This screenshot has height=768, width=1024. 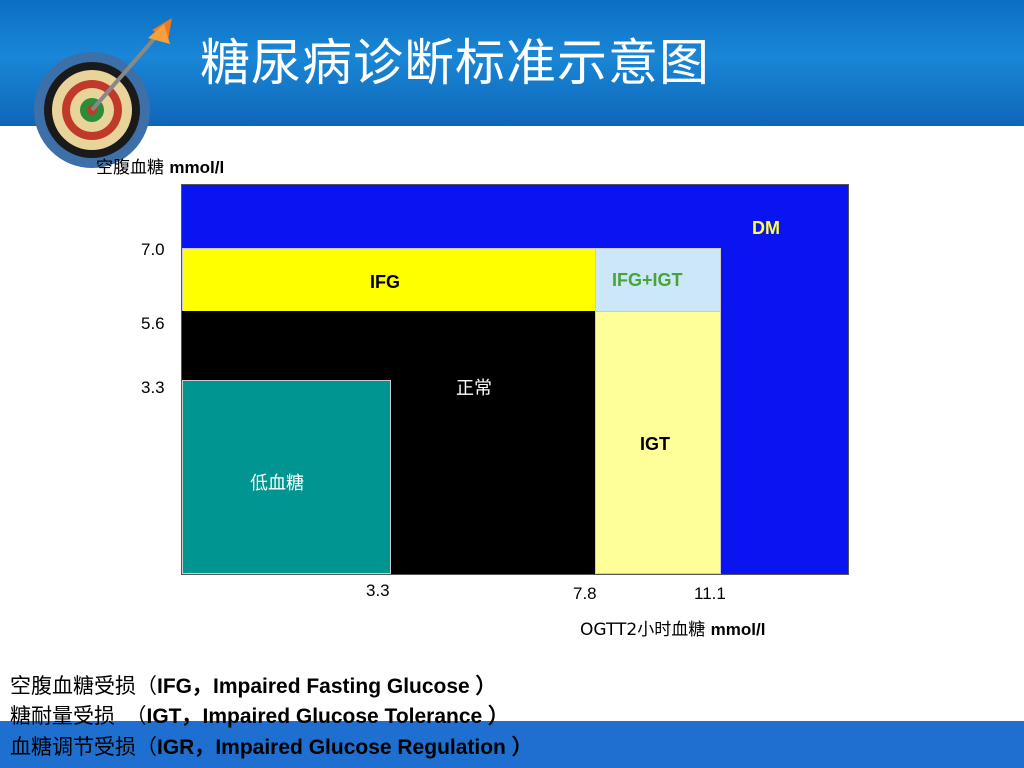 I want to click on region-normal-label: 正常, so click(x=474, y=388).